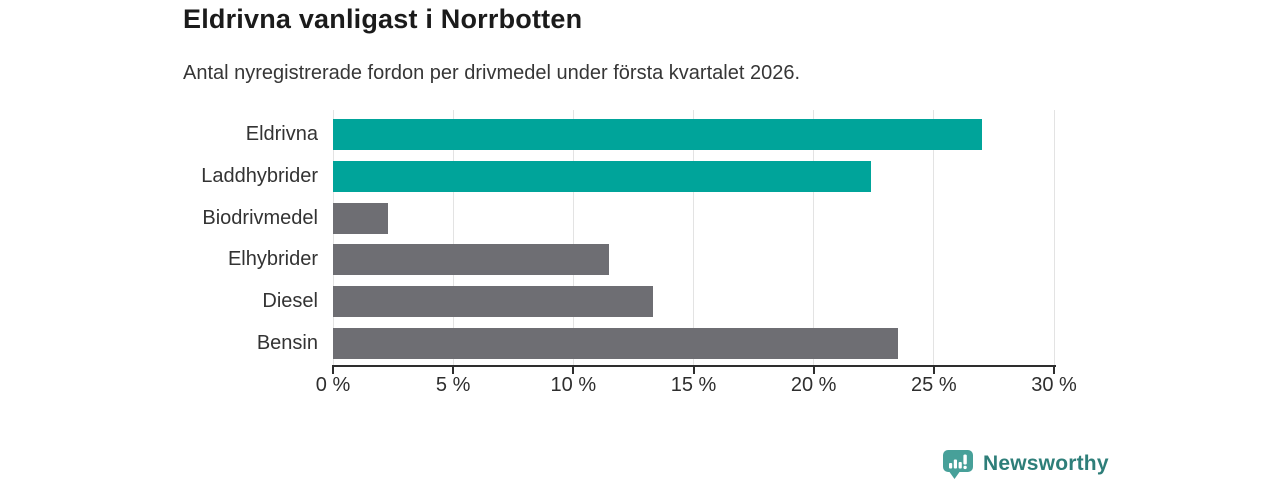 Image resolution: width=1280 pixels, height=480 pixels. What do you see at coordinates (287, 343) in the screenshot?
I see `category-label: Bensin` at bounding box center [287, 343].